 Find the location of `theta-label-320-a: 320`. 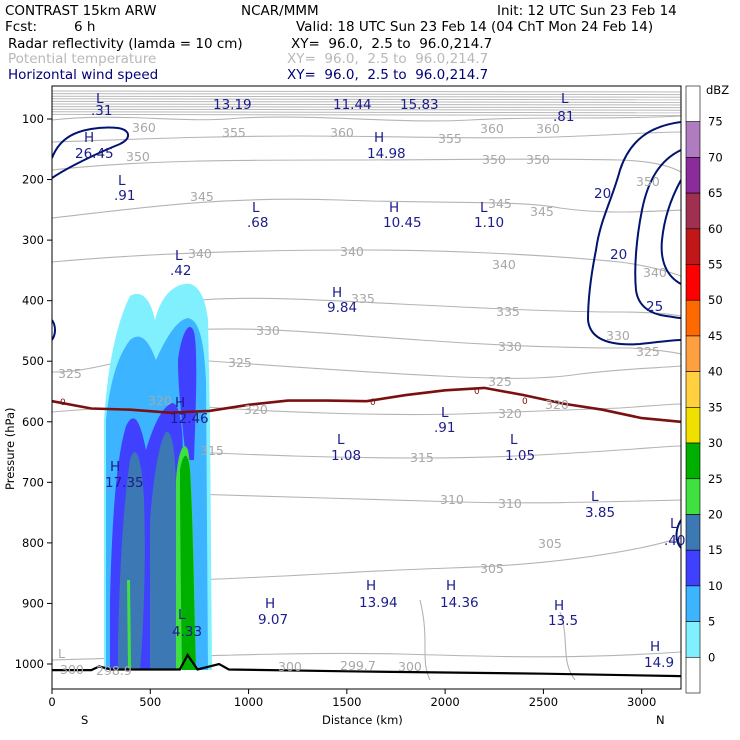

theta-label-320-a: 320 is located at coordinates (160, 400).